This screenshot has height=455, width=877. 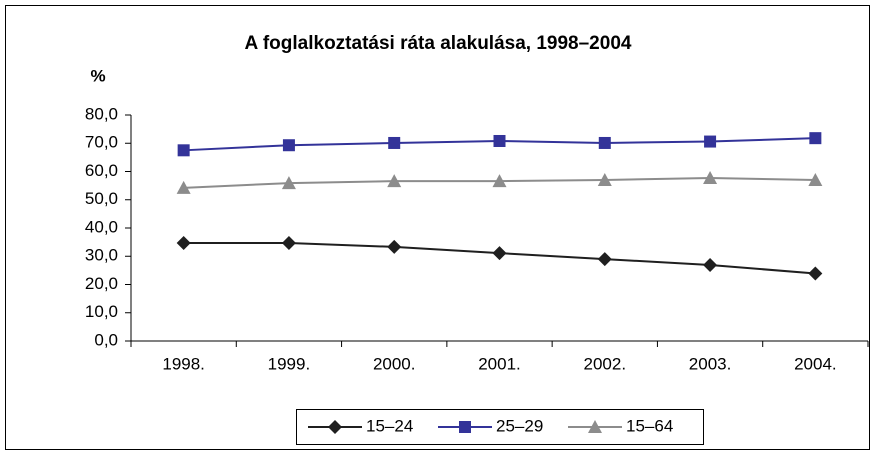 I want to click on y-axis-label: %, so click(x=97, y=75).